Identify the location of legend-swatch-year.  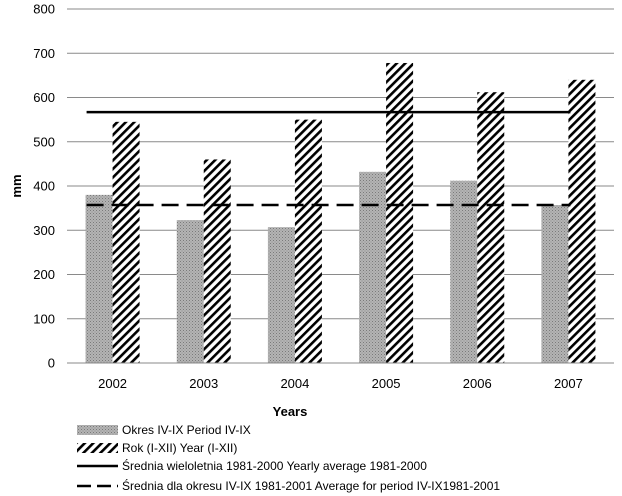
(97, 448).